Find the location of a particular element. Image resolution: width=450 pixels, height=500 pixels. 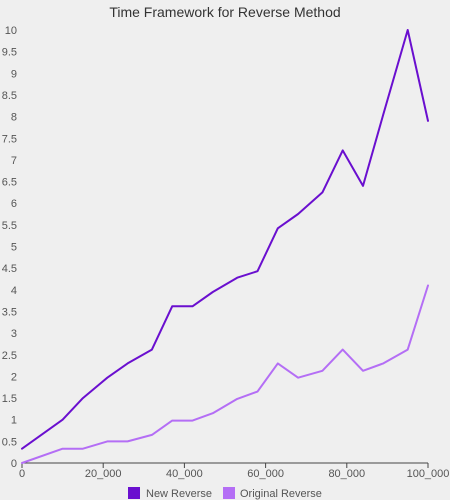

y-tick-label: 6 is located at coordinates (14, 204).